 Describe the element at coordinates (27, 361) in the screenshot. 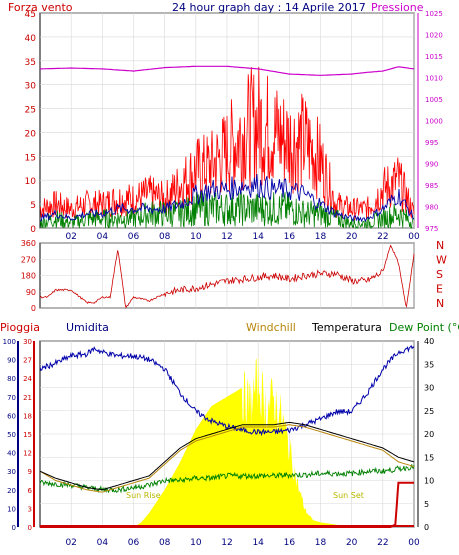

I see `rain-tick-label: 27` at that location.